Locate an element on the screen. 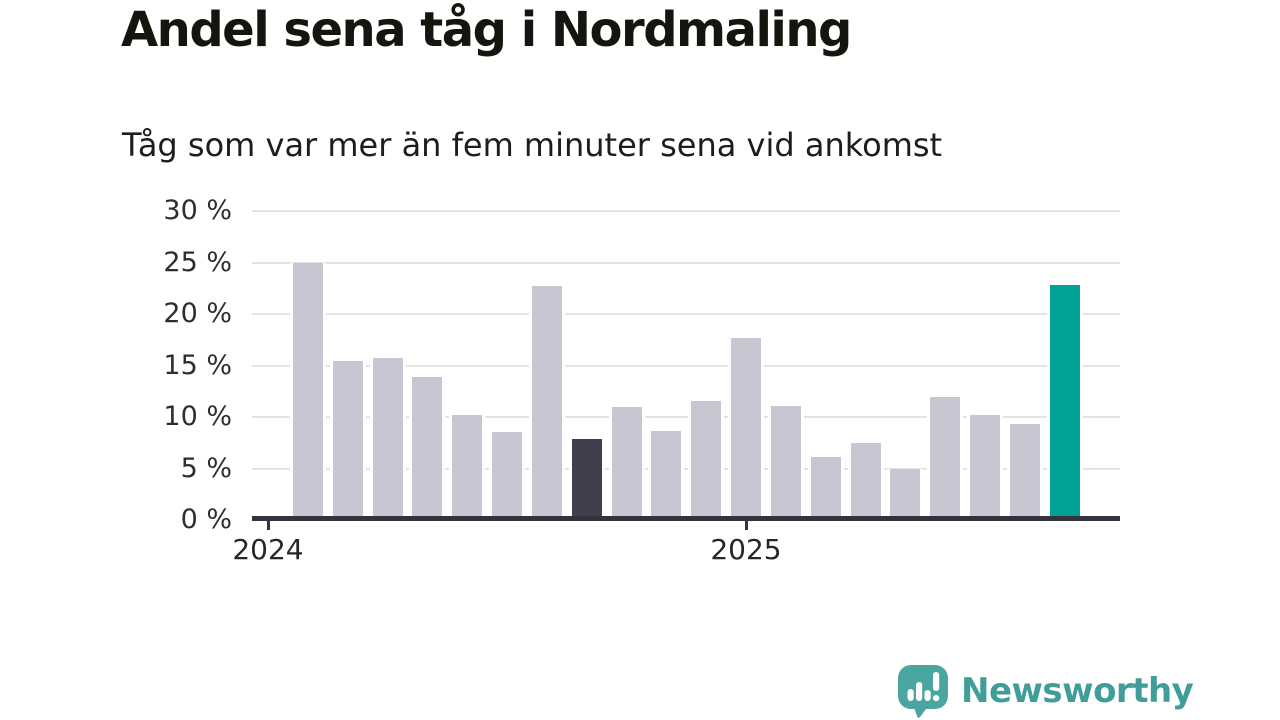  y-tick-label: 25 % is located at coordinates (197, 262).